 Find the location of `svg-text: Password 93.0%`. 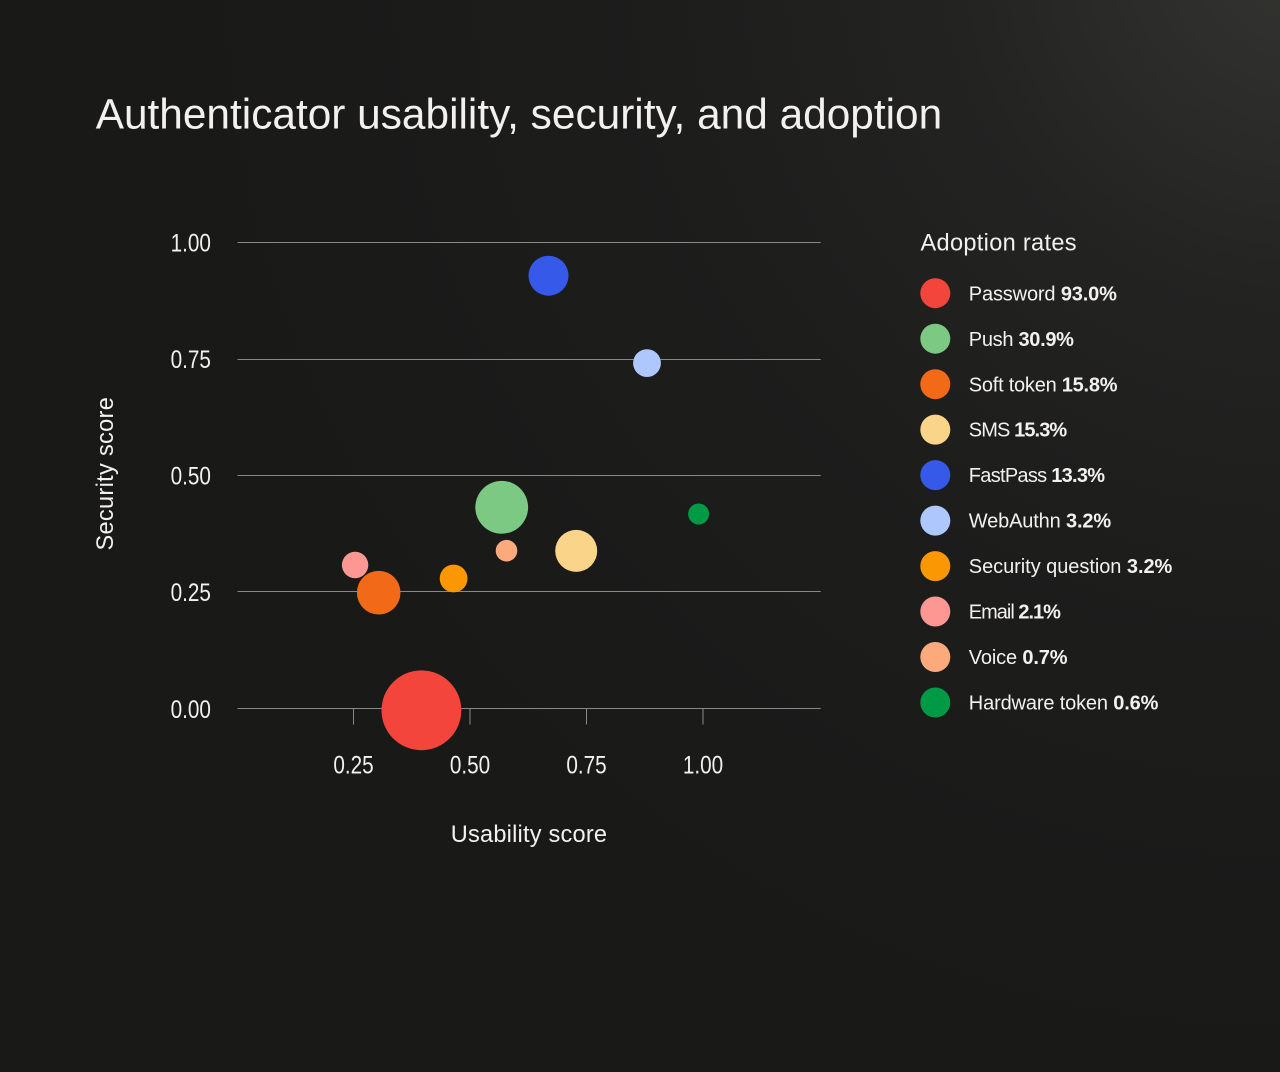

svg-text: Password 93.0% is located at coordinates (1043, 294).